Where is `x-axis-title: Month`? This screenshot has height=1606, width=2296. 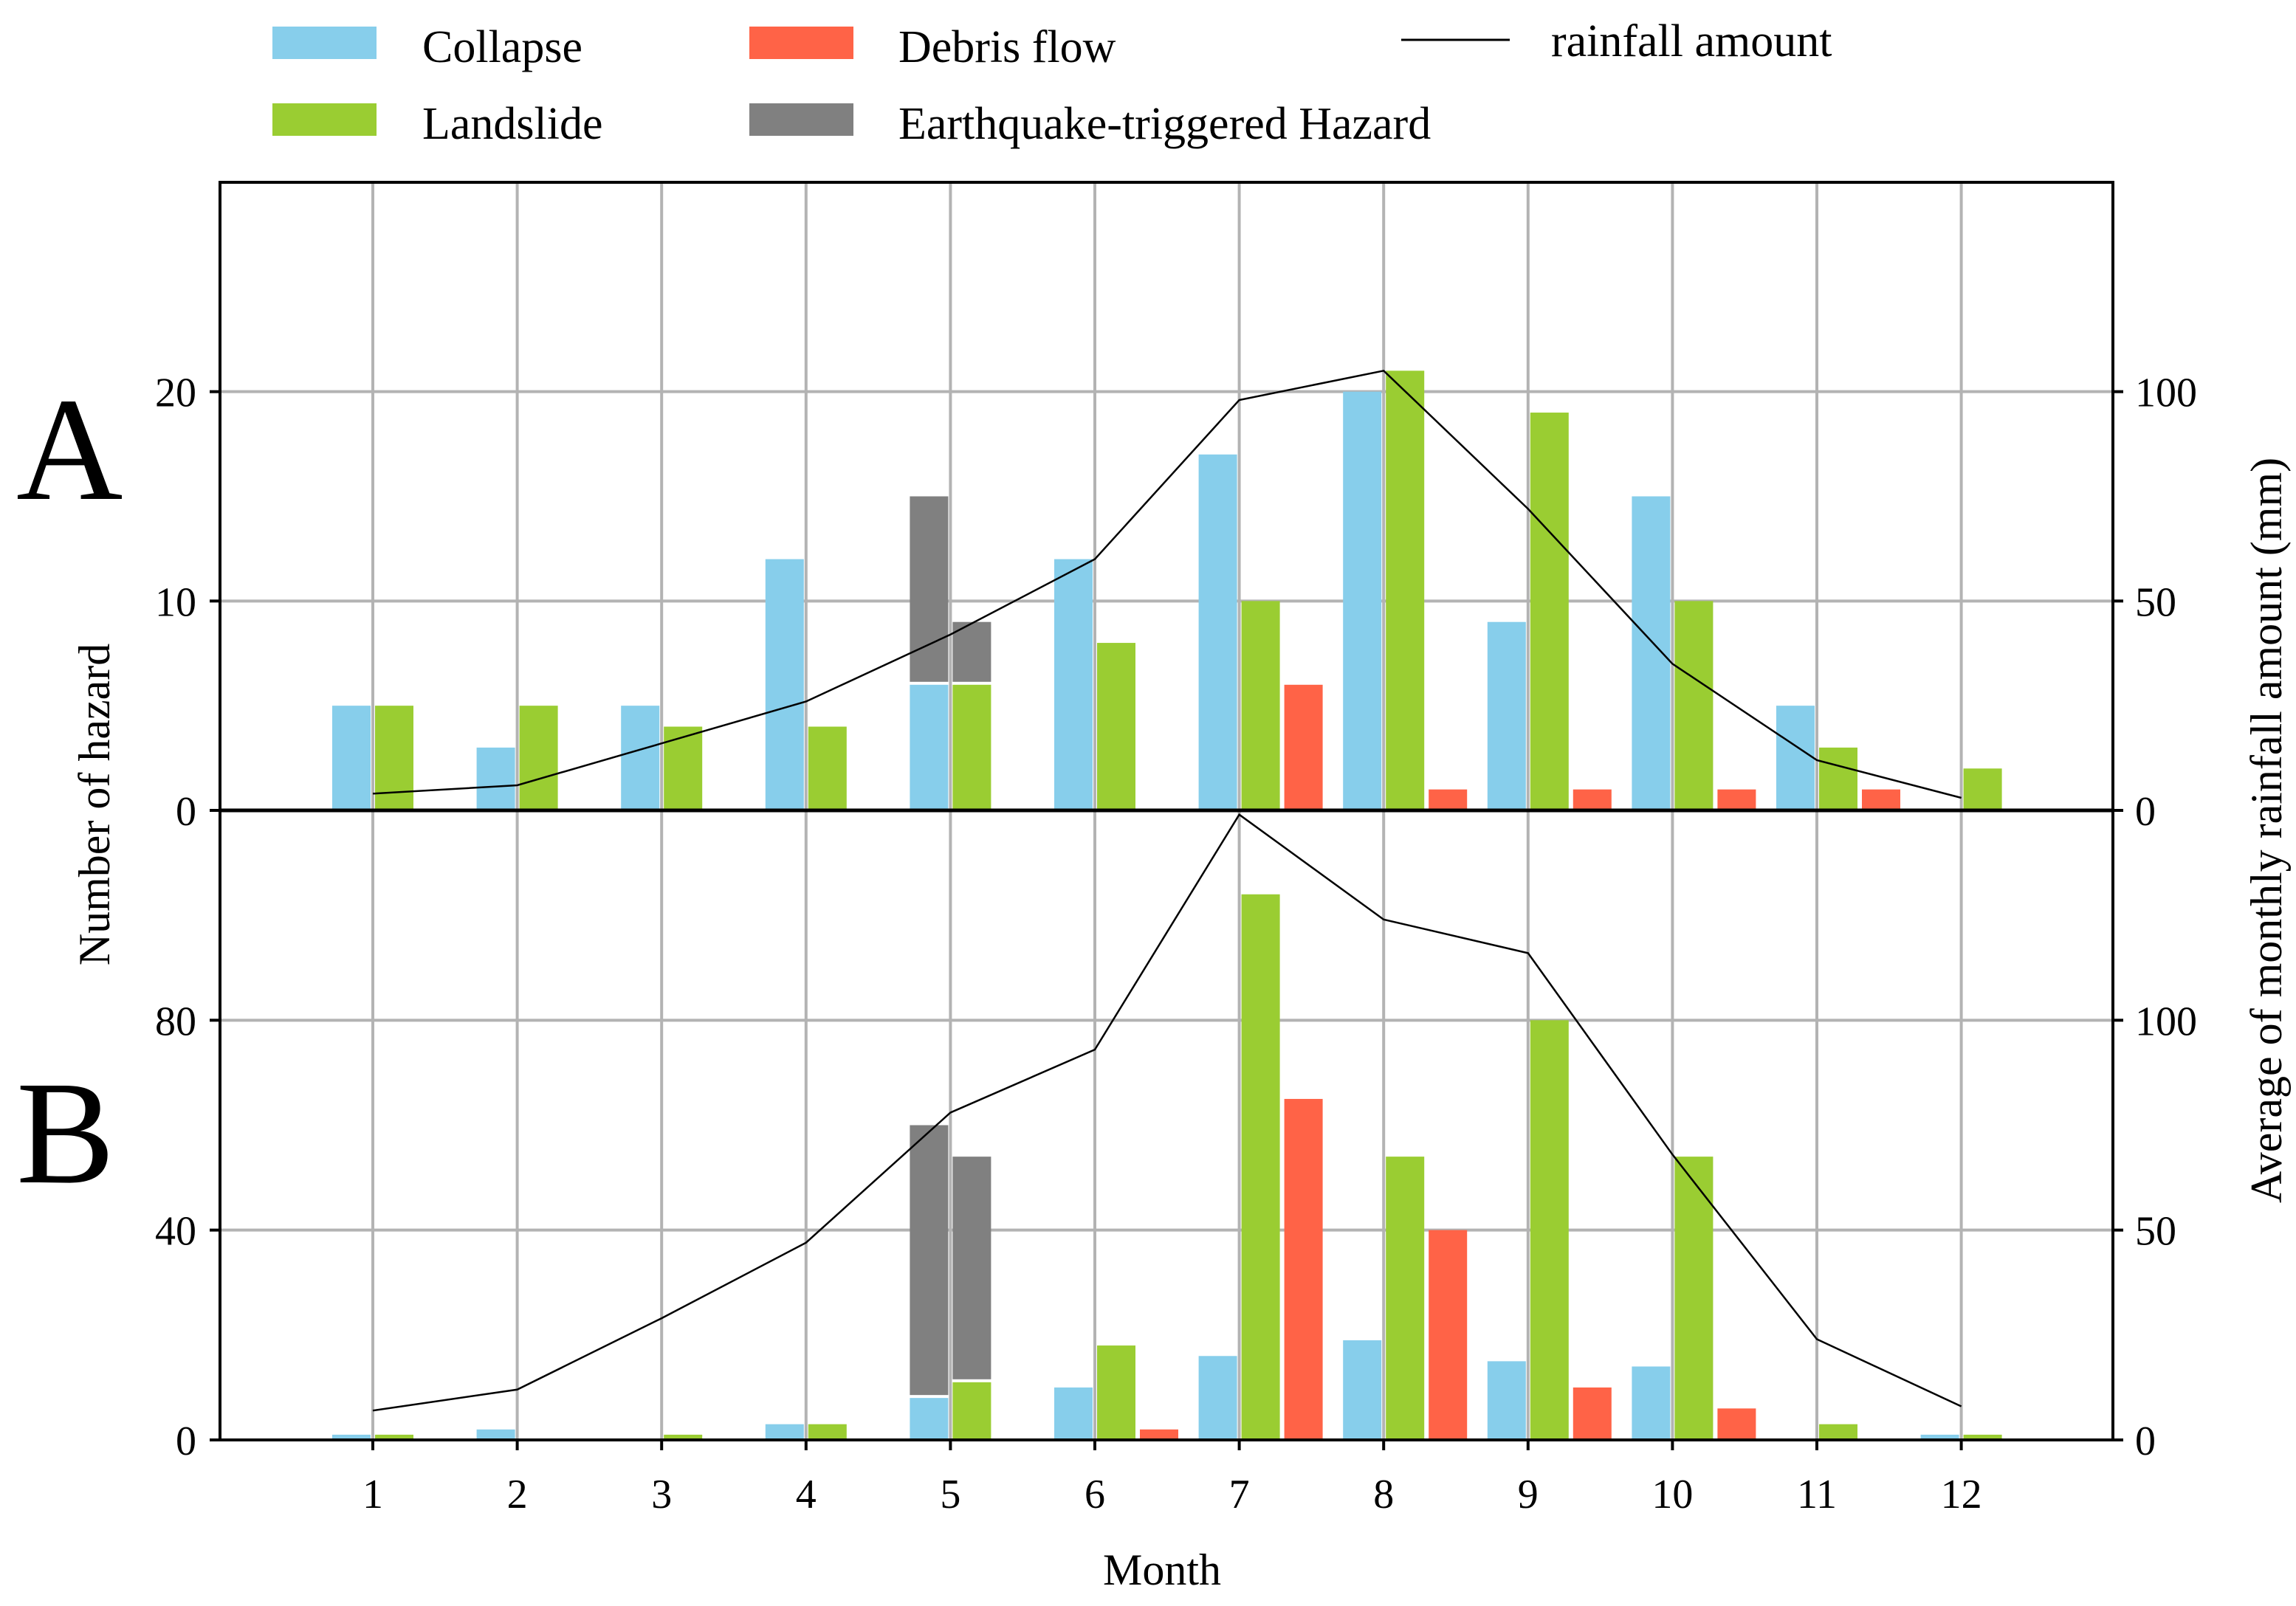 x-axis-title: Month is located at coordinates (1162, 1569).